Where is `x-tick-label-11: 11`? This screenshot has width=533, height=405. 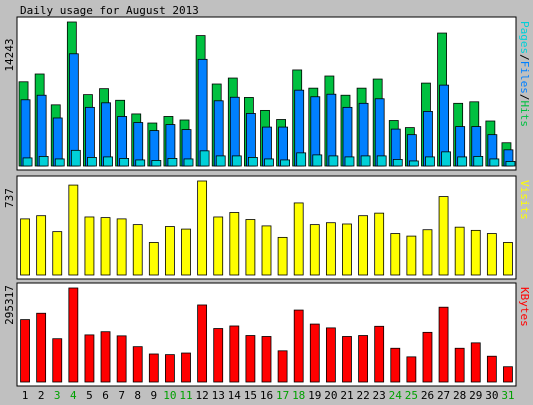 x-tick-label-11: 11 is located at coordinates (185, 395).